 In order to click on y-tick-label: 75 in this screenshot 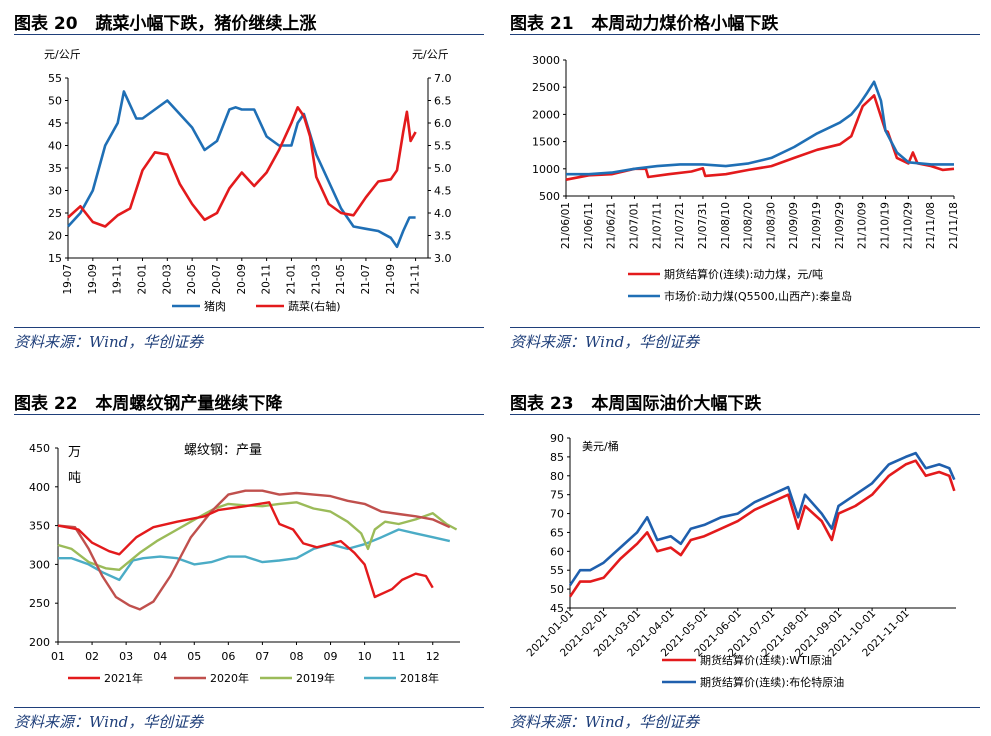, I will do `click(557, 495)`.